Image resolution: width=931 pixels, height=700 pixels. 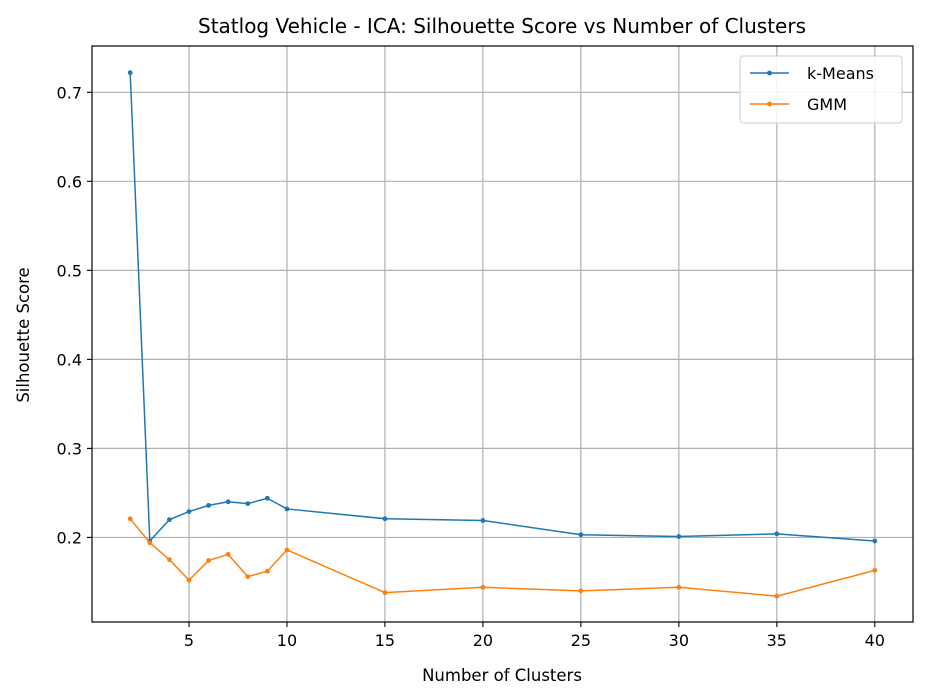 I want to click on y-tick-label: 0.4, so click(x=69, y=359).